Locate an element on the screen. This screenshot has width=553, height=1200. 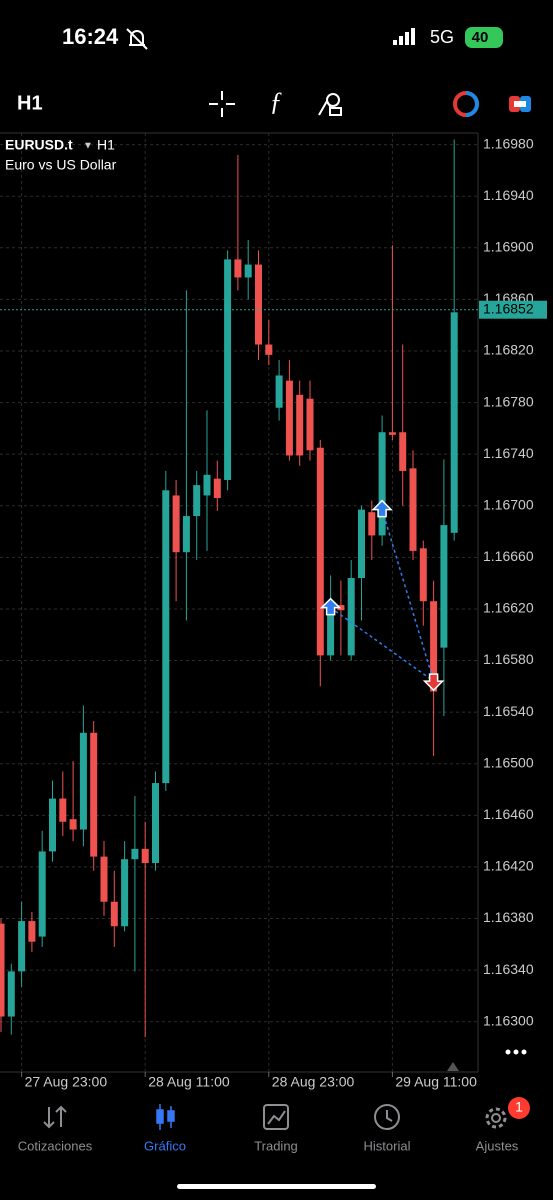
price-label-bg is located at coordinates (513, 309).